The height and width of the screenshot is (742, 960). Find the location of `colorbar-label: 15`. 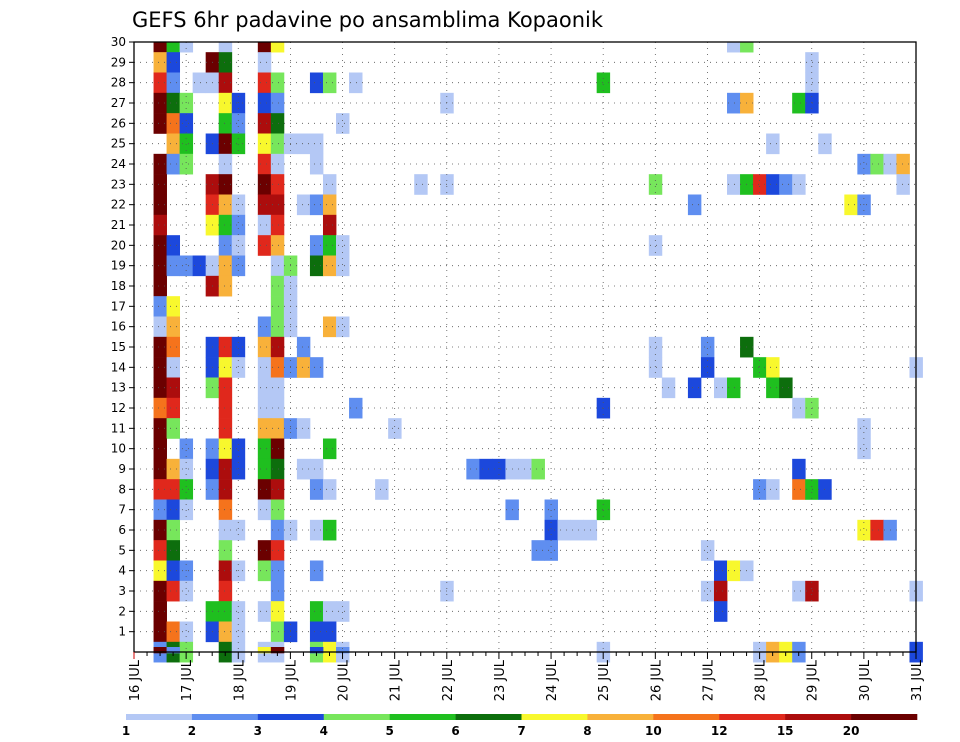

colorbar-label: 15 is located at coordinates (785, 731).